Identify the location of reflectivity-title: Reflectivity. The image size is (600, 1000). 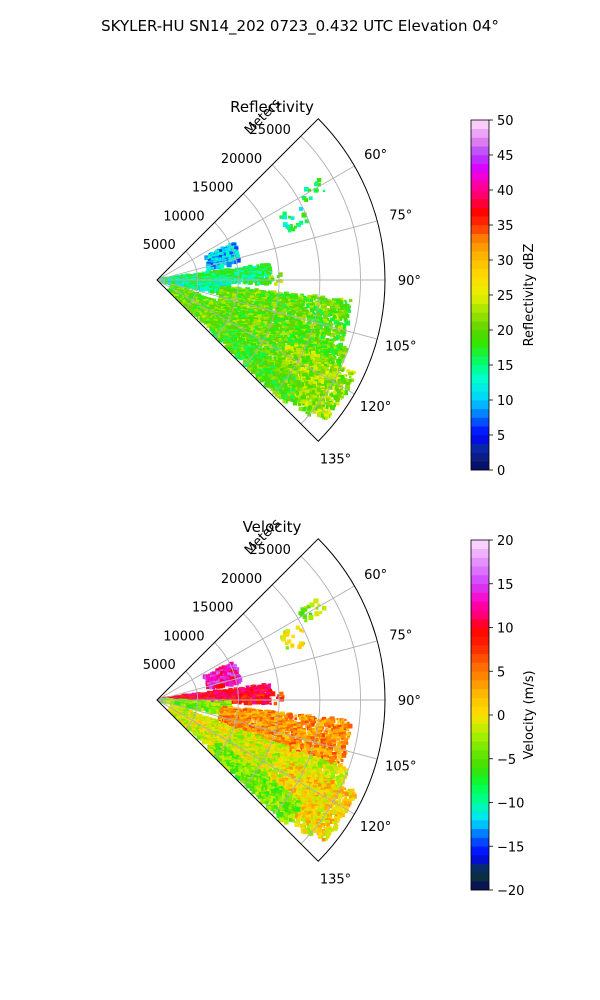
(272, 107).